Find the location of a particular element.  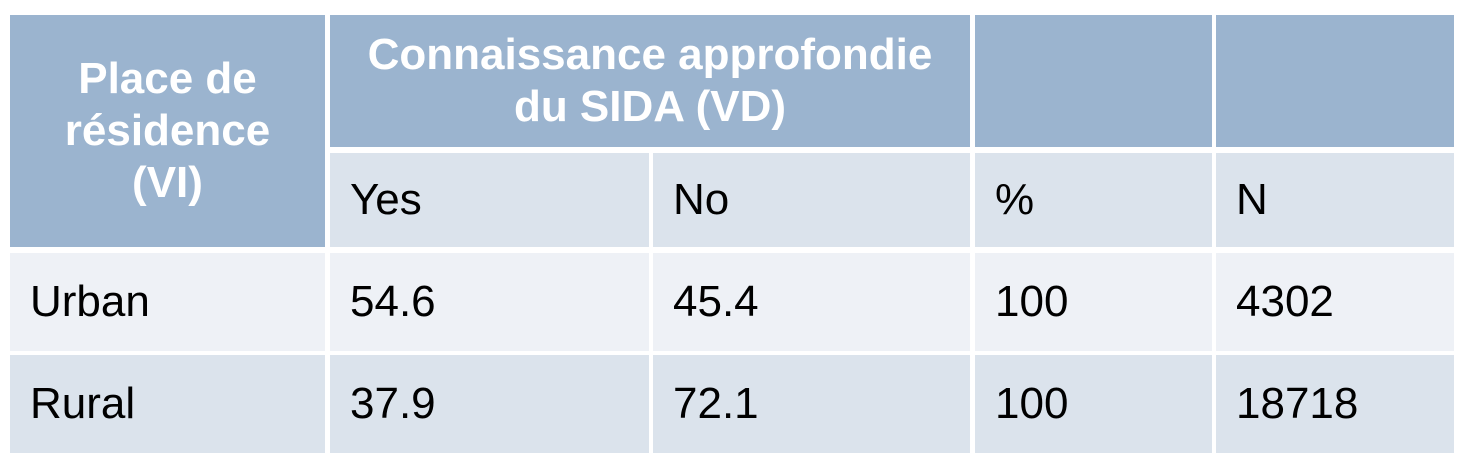

header-connaissance-text: Connaissance approfondie du SIDA (VD) is located at coordinates (650, 80).